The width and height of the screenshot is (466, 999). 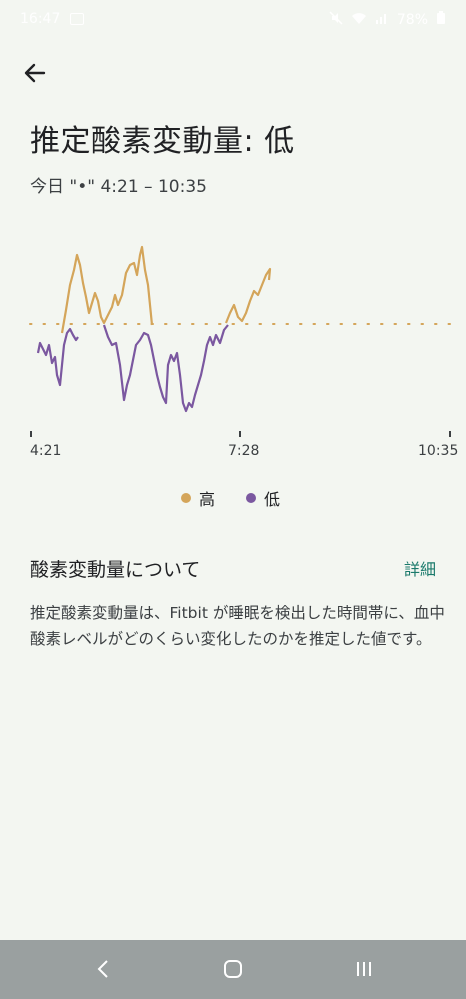 What do you see at coordinates (186, 498) in the screenshot?
I see `legend-dot-high` at bounding box center [186, 498].